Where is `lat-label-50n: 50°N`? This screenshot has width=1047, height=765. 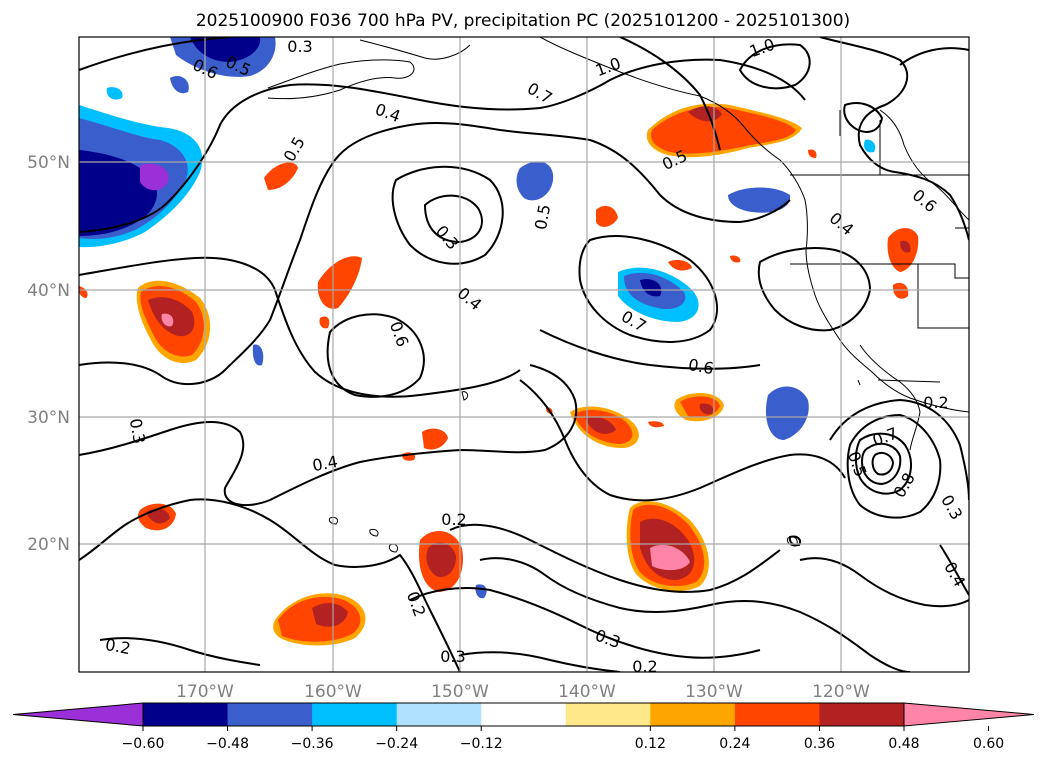 lat-label-50n: 50°N is located at coordinates (48, 163).